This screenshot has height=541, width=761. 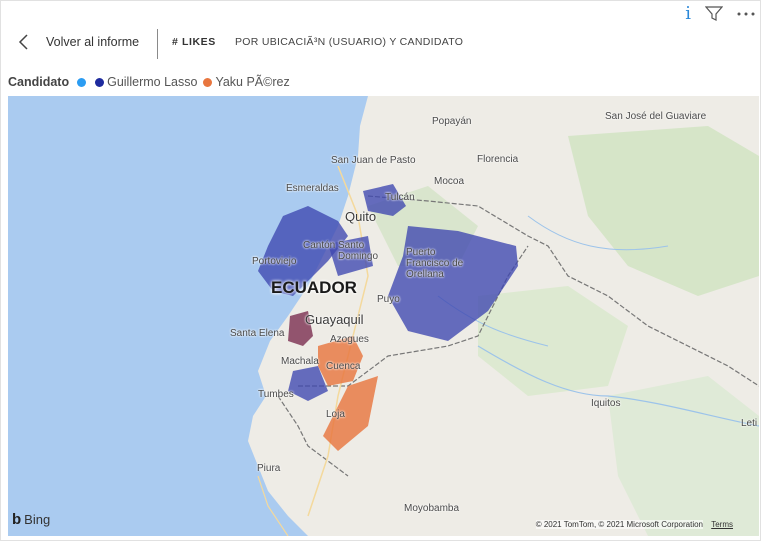 I want to click on metric-label: # LIKES, so click(x=194, y=42).